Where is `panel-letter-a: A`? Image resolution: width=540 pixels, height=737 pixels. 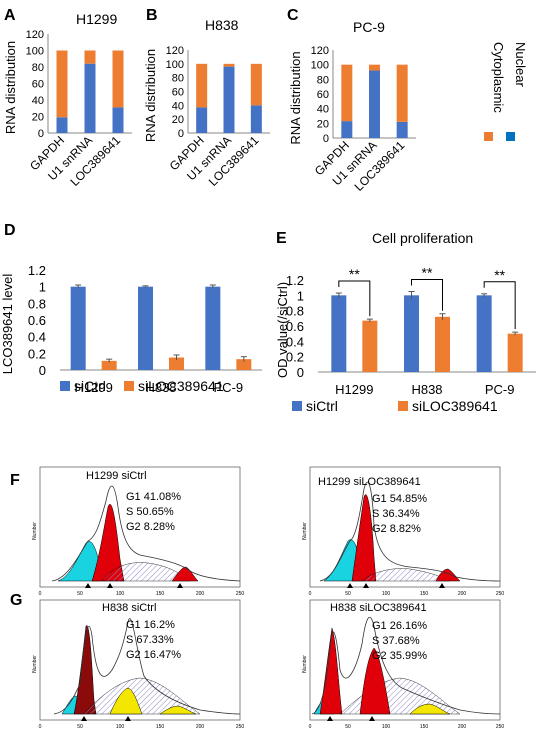
panel-letter-a: A is located at coordinates (10, 15).